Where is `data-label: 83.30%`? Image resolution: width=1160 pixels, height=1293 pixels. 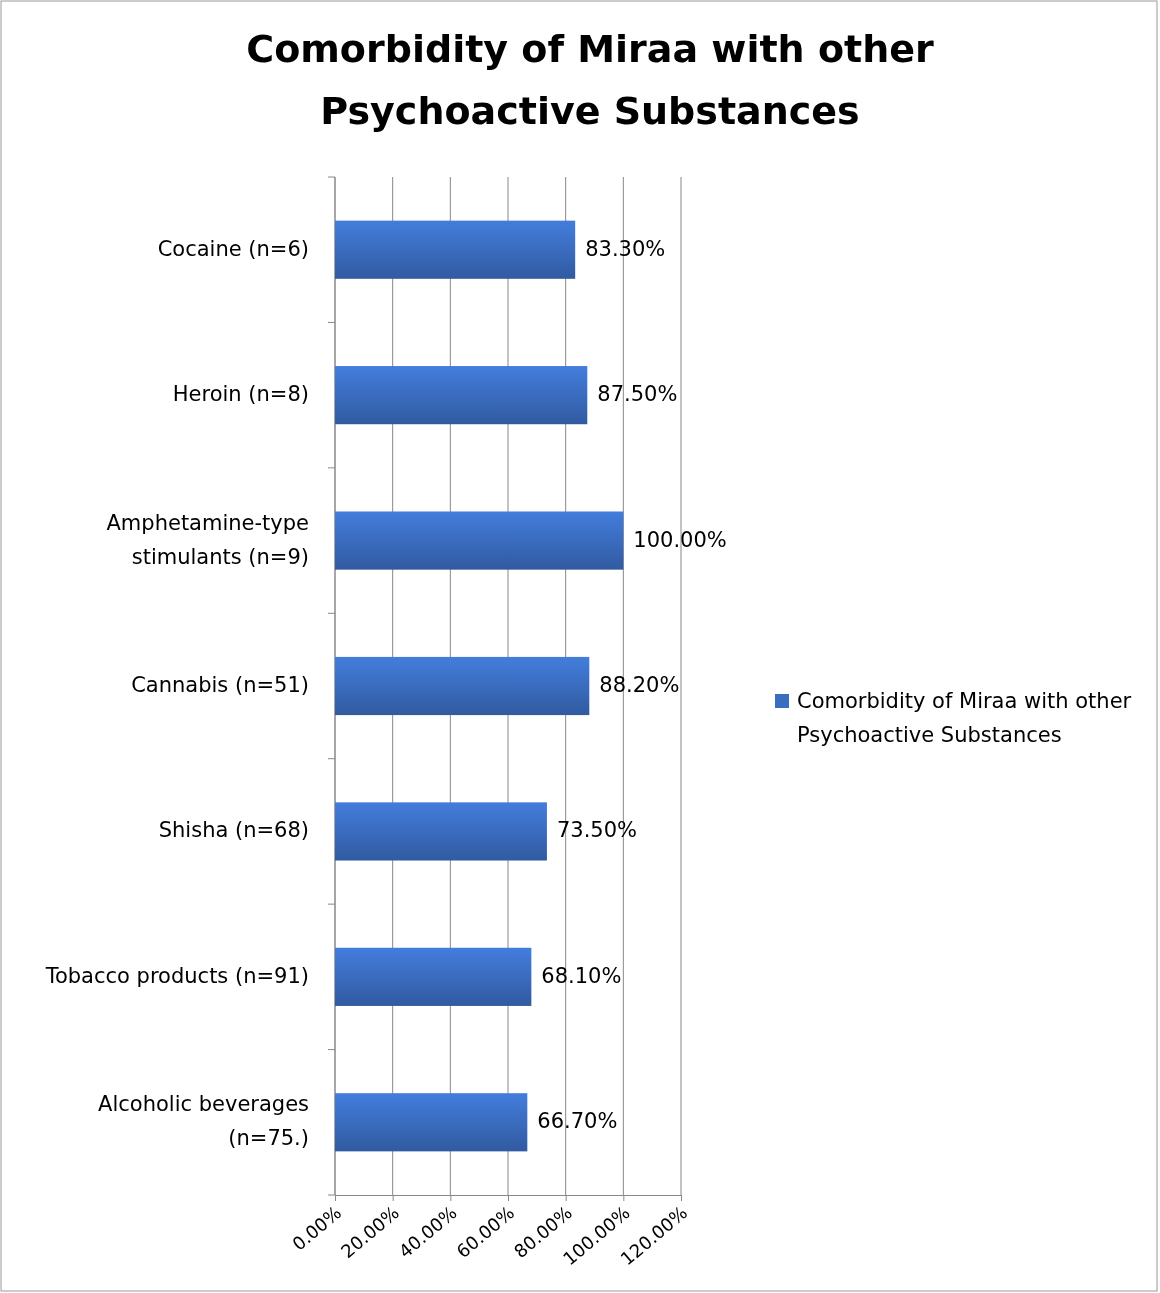
data-label: 83.30% is located at coordinates (625, 248).